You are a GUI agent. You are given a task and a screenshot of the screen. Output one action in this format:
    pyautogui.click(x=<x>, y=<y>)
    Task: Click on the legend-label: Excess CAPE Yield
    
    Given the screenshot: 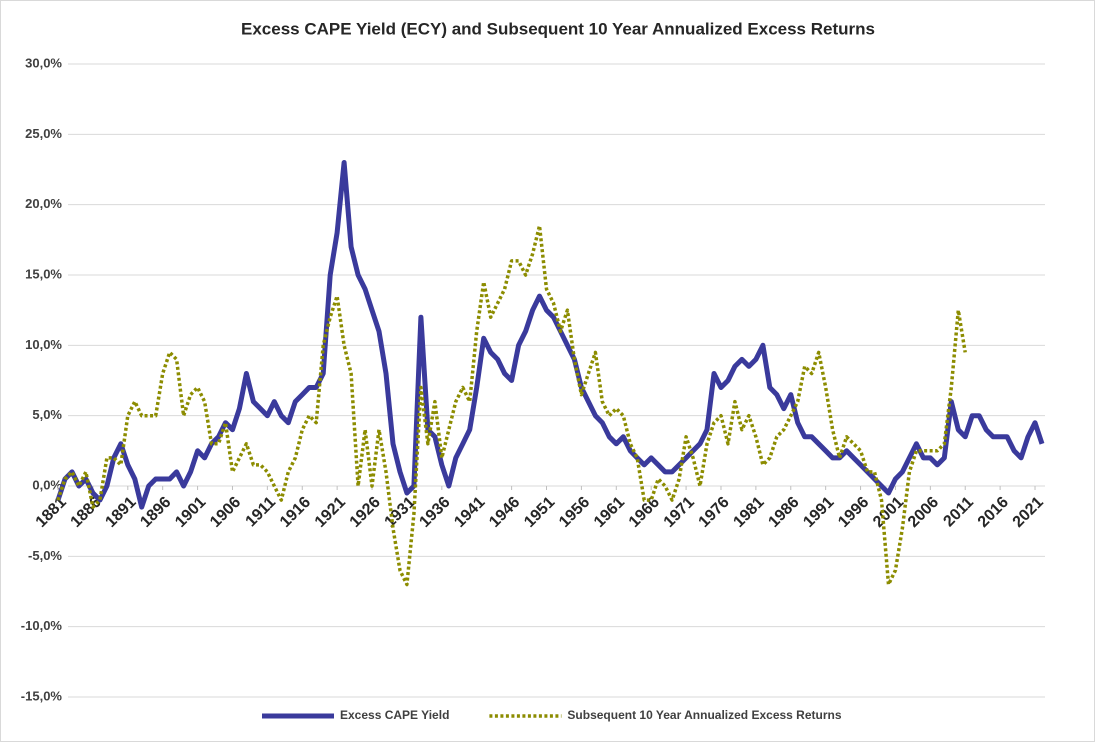 What is the action you would take?
    pyautogui.click(x=394, y=715)
    